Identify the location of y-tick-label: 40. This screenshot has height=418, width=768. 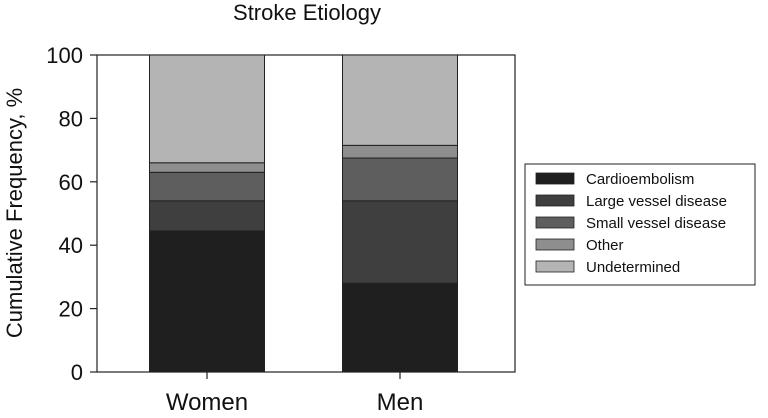
(71, 245).